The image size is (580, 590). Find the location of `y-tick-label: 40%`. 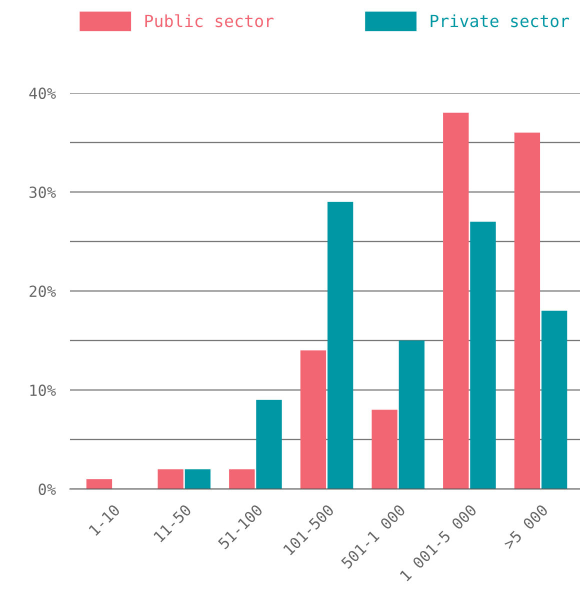

y-tick-label: 40% is located at coordinates (42, 94).